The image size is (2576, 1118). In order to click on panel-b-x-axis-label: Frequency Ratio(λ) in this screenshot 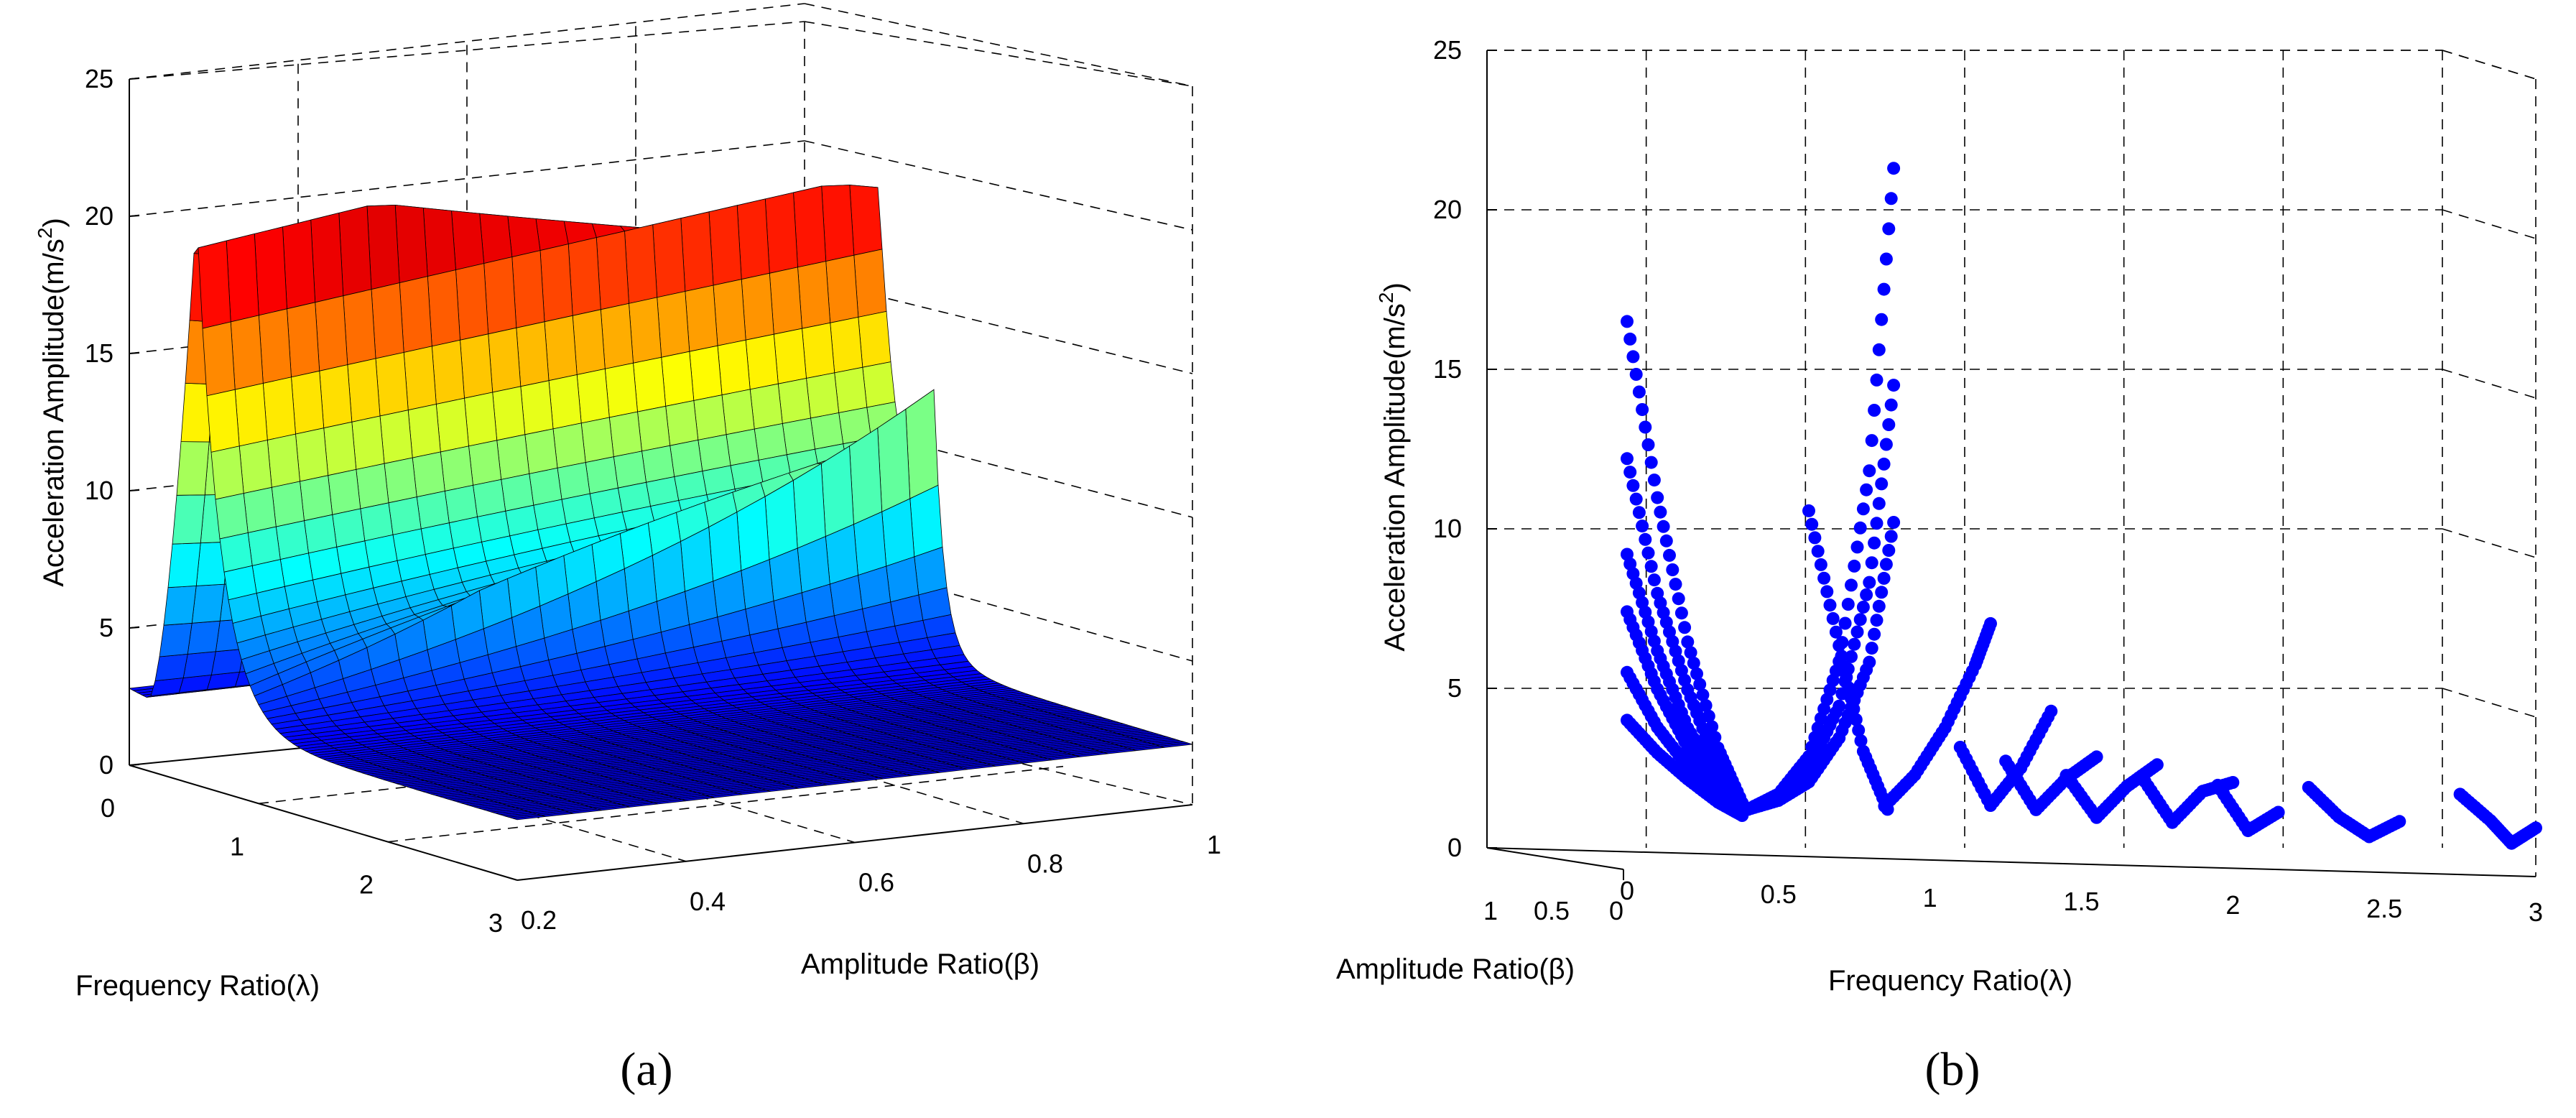, I will do `click(1950, 981)`.